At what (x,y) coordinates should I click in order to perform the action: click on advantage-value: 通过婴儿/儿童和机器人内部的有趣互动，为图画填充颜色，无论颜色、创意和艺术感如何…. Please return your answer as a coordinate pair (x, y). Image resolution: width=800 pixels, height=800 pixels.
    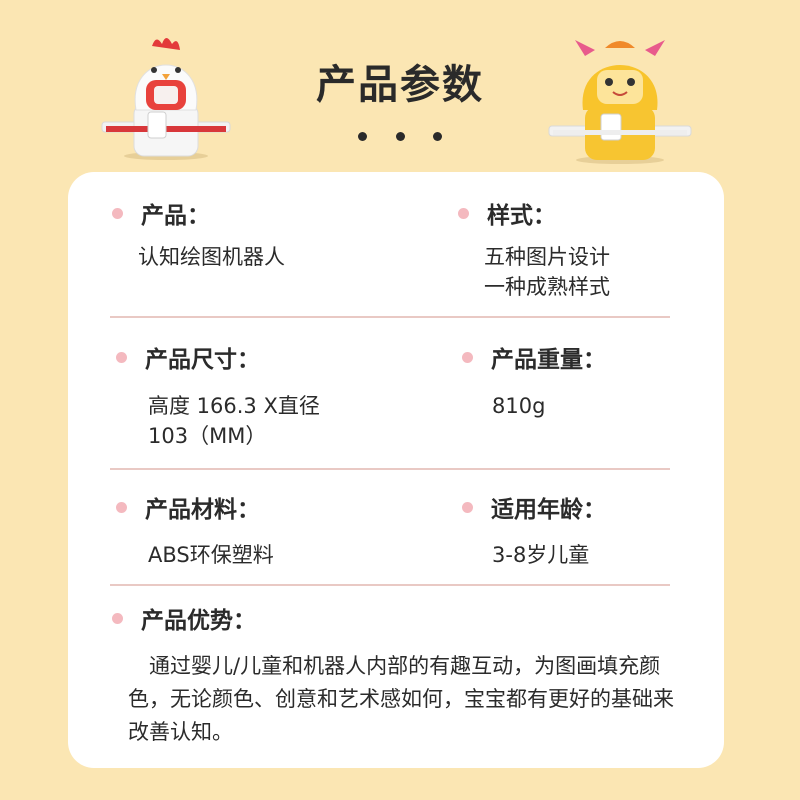
    Looking at the image, I should click on (401, 699).